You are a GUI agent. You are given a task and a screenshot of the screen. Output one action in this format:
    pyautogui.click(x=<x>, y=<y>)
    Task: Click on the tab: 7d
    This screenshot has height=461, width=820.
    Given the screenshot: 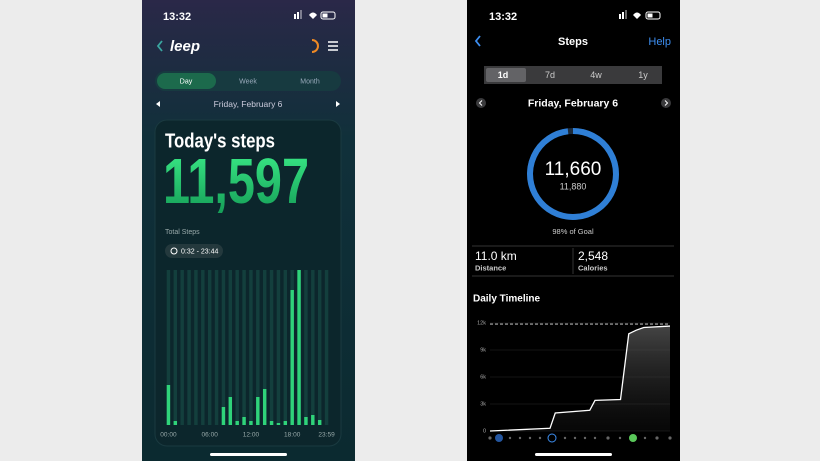 What is the action you would take?
    pyautogui.click(x=550, y=75)
    